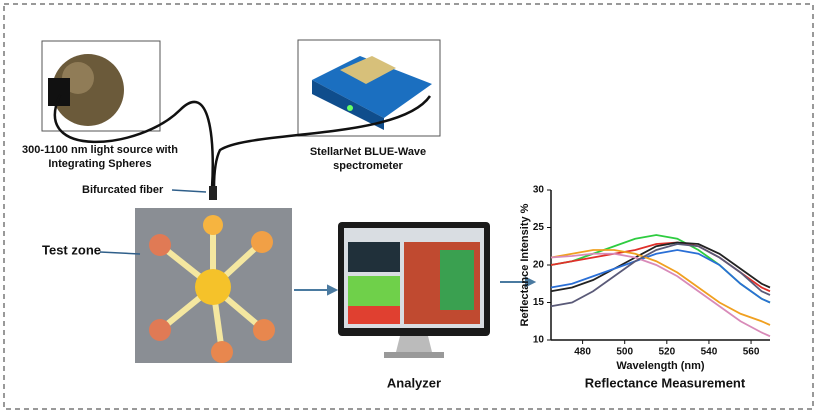  Describe the element at coordinates (100, 150) in the screenshot. I see `label: 300-1100 nm light source with` at that location.